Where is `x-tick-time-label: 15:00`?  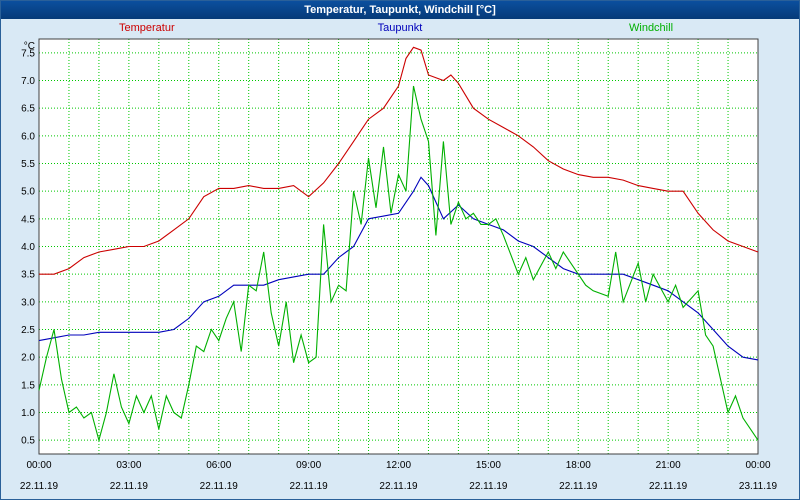 x-tick-time-label: 15:00 is located at coordinates (488, 465).